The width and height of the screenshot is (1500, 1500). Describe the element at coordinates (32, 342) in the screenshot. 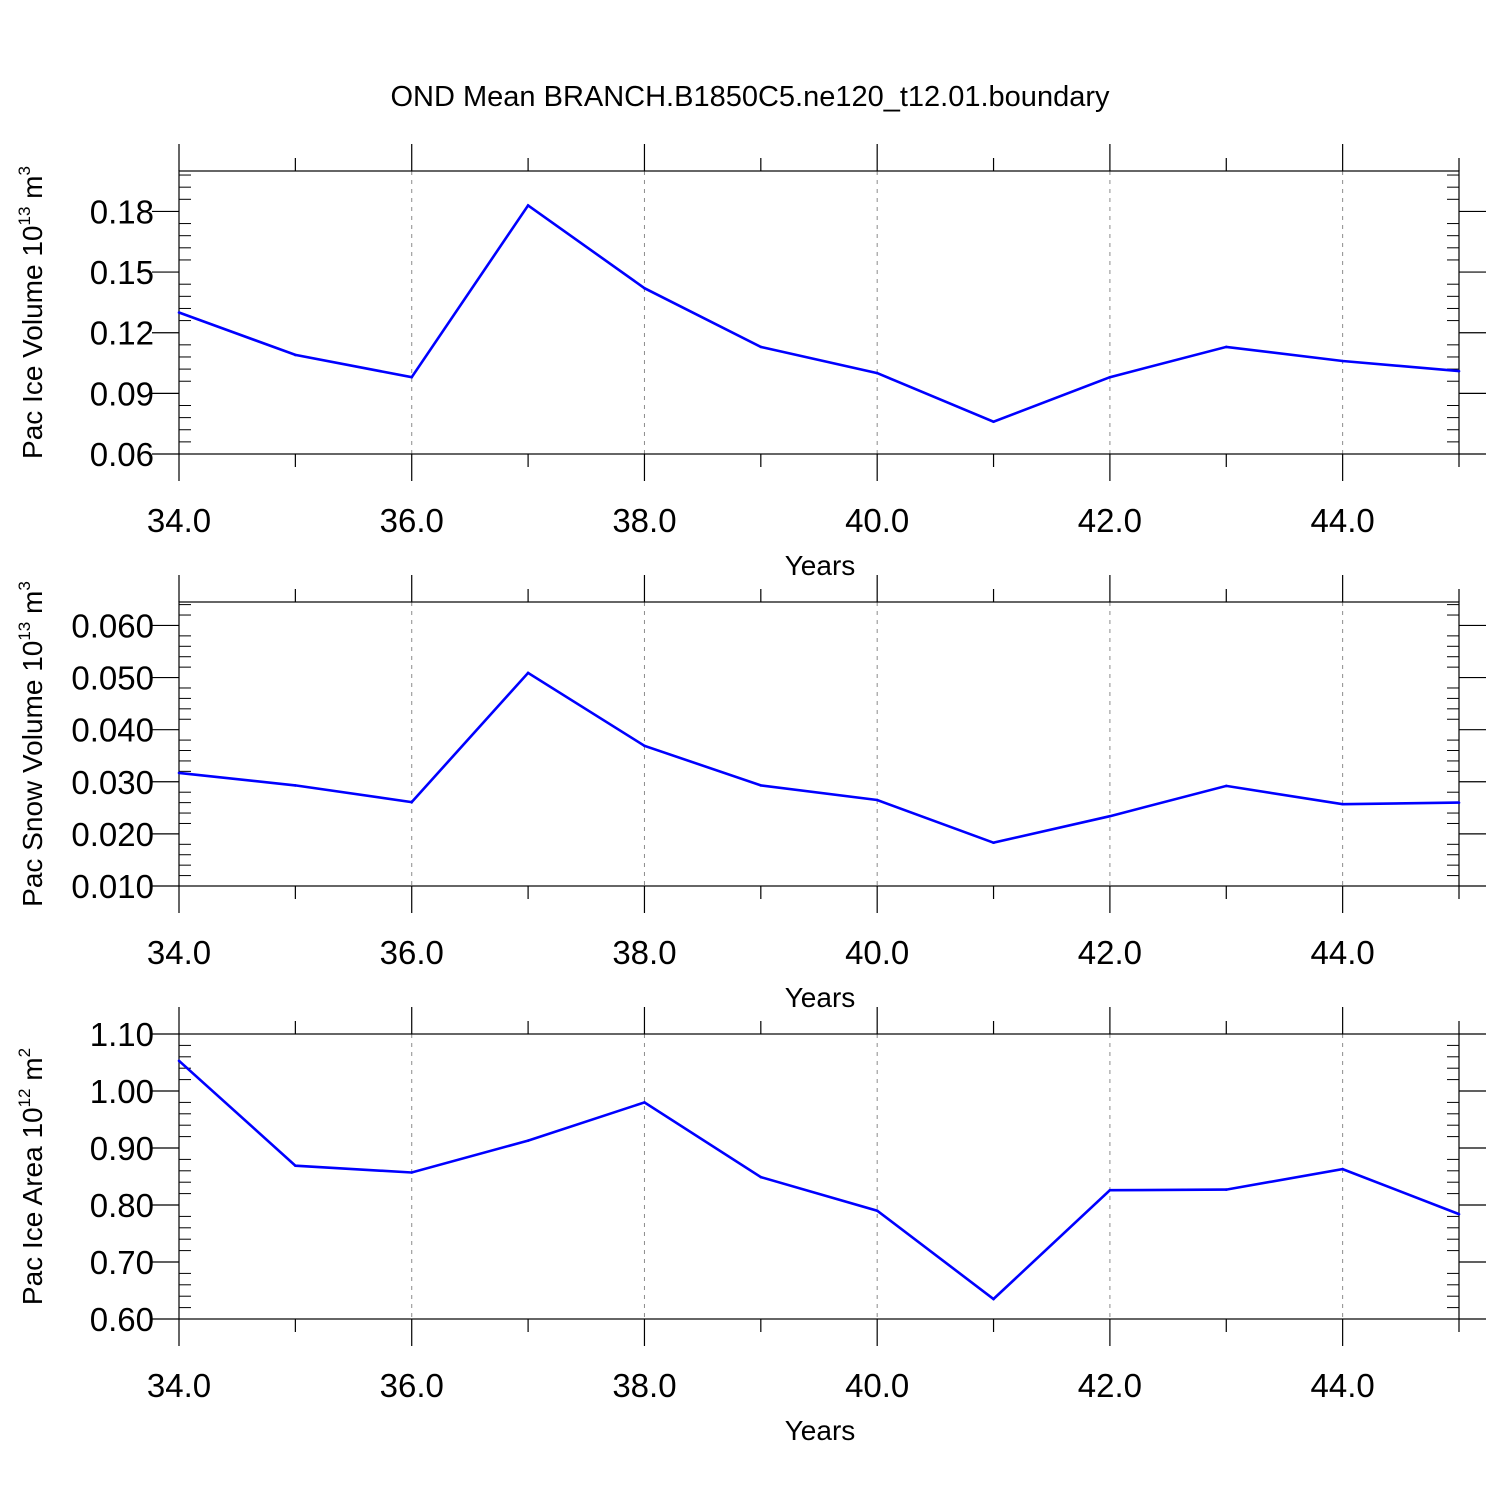

I see `y-axis-label-text: Pac Ice Volume 10` at that location.